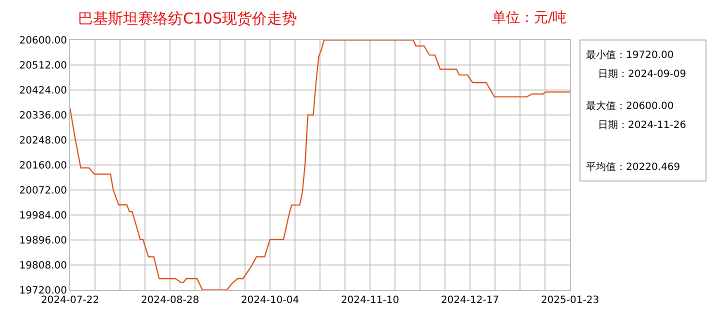 The width and height of the screenshot is (720, 330). What do you see at coordinates (70, 300) in the screenshot?
I see `x-tick-label: 2024-07-22` at bounding box center [70, 300].